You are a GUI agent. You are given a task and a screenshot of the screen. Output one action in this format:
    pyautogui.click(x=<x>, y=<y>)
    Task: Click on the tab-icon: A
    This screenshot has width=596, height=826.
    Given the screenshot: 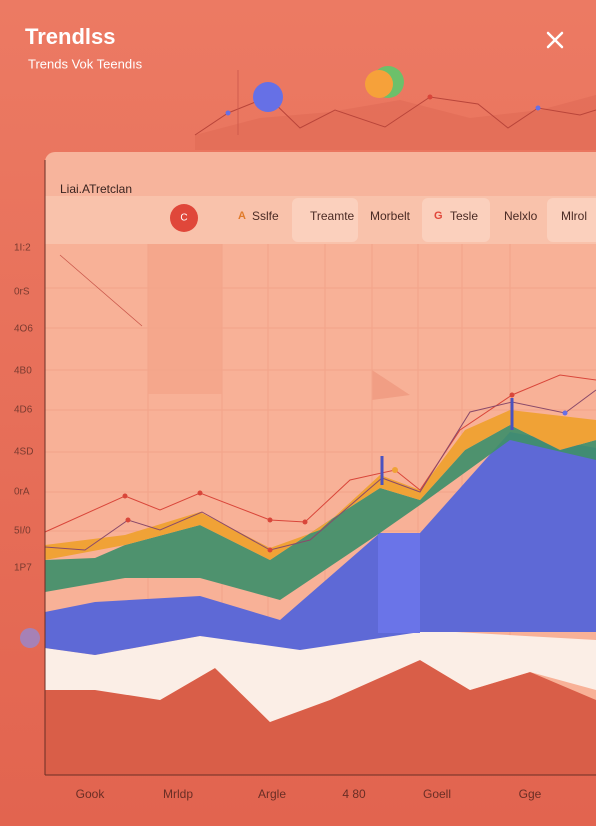 What is the action you would take?
    pyautogui.click(x=242, y=216)
    